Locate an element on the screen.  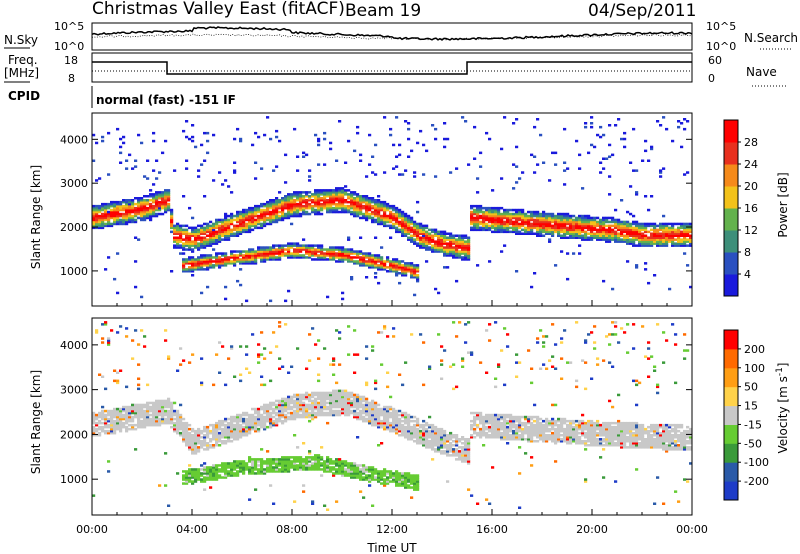
date-label: 04/Sep/2011 is located at coordinates (642, 11).